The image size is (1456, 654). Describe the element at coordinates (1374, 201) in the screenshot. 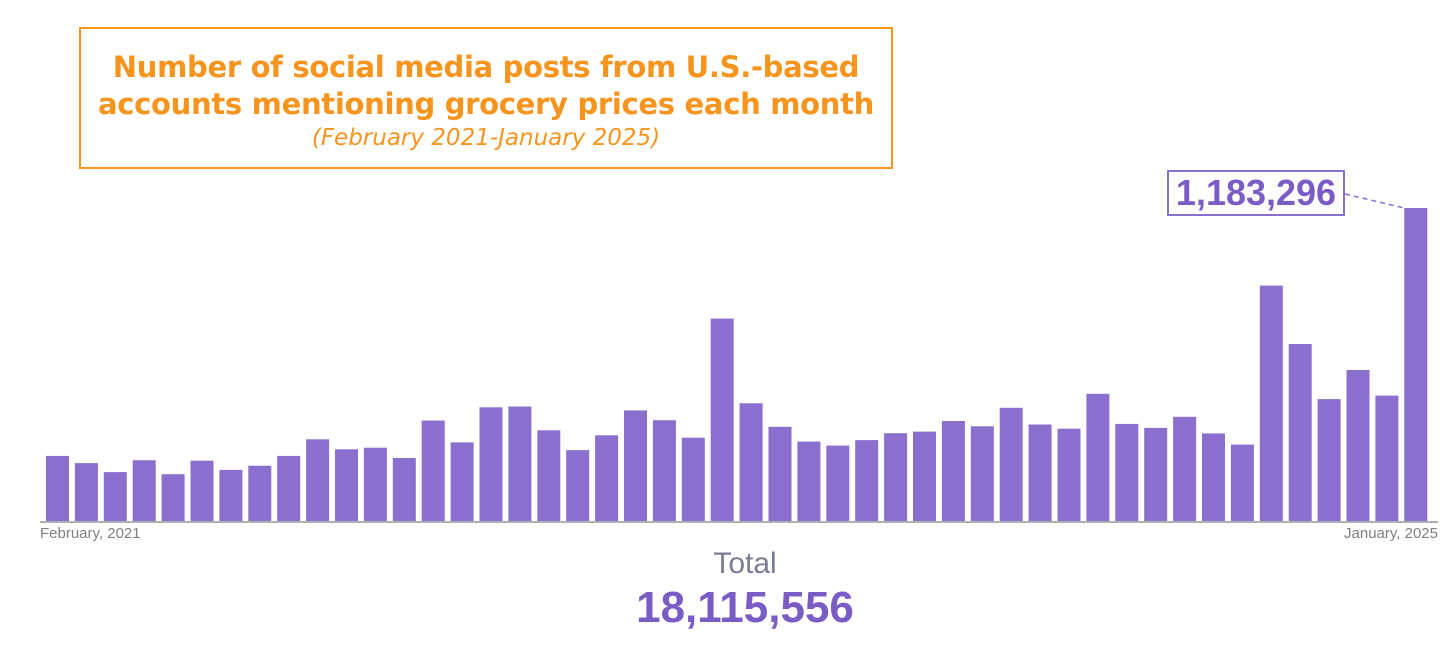

I see `annotation-leader-line` at that location.